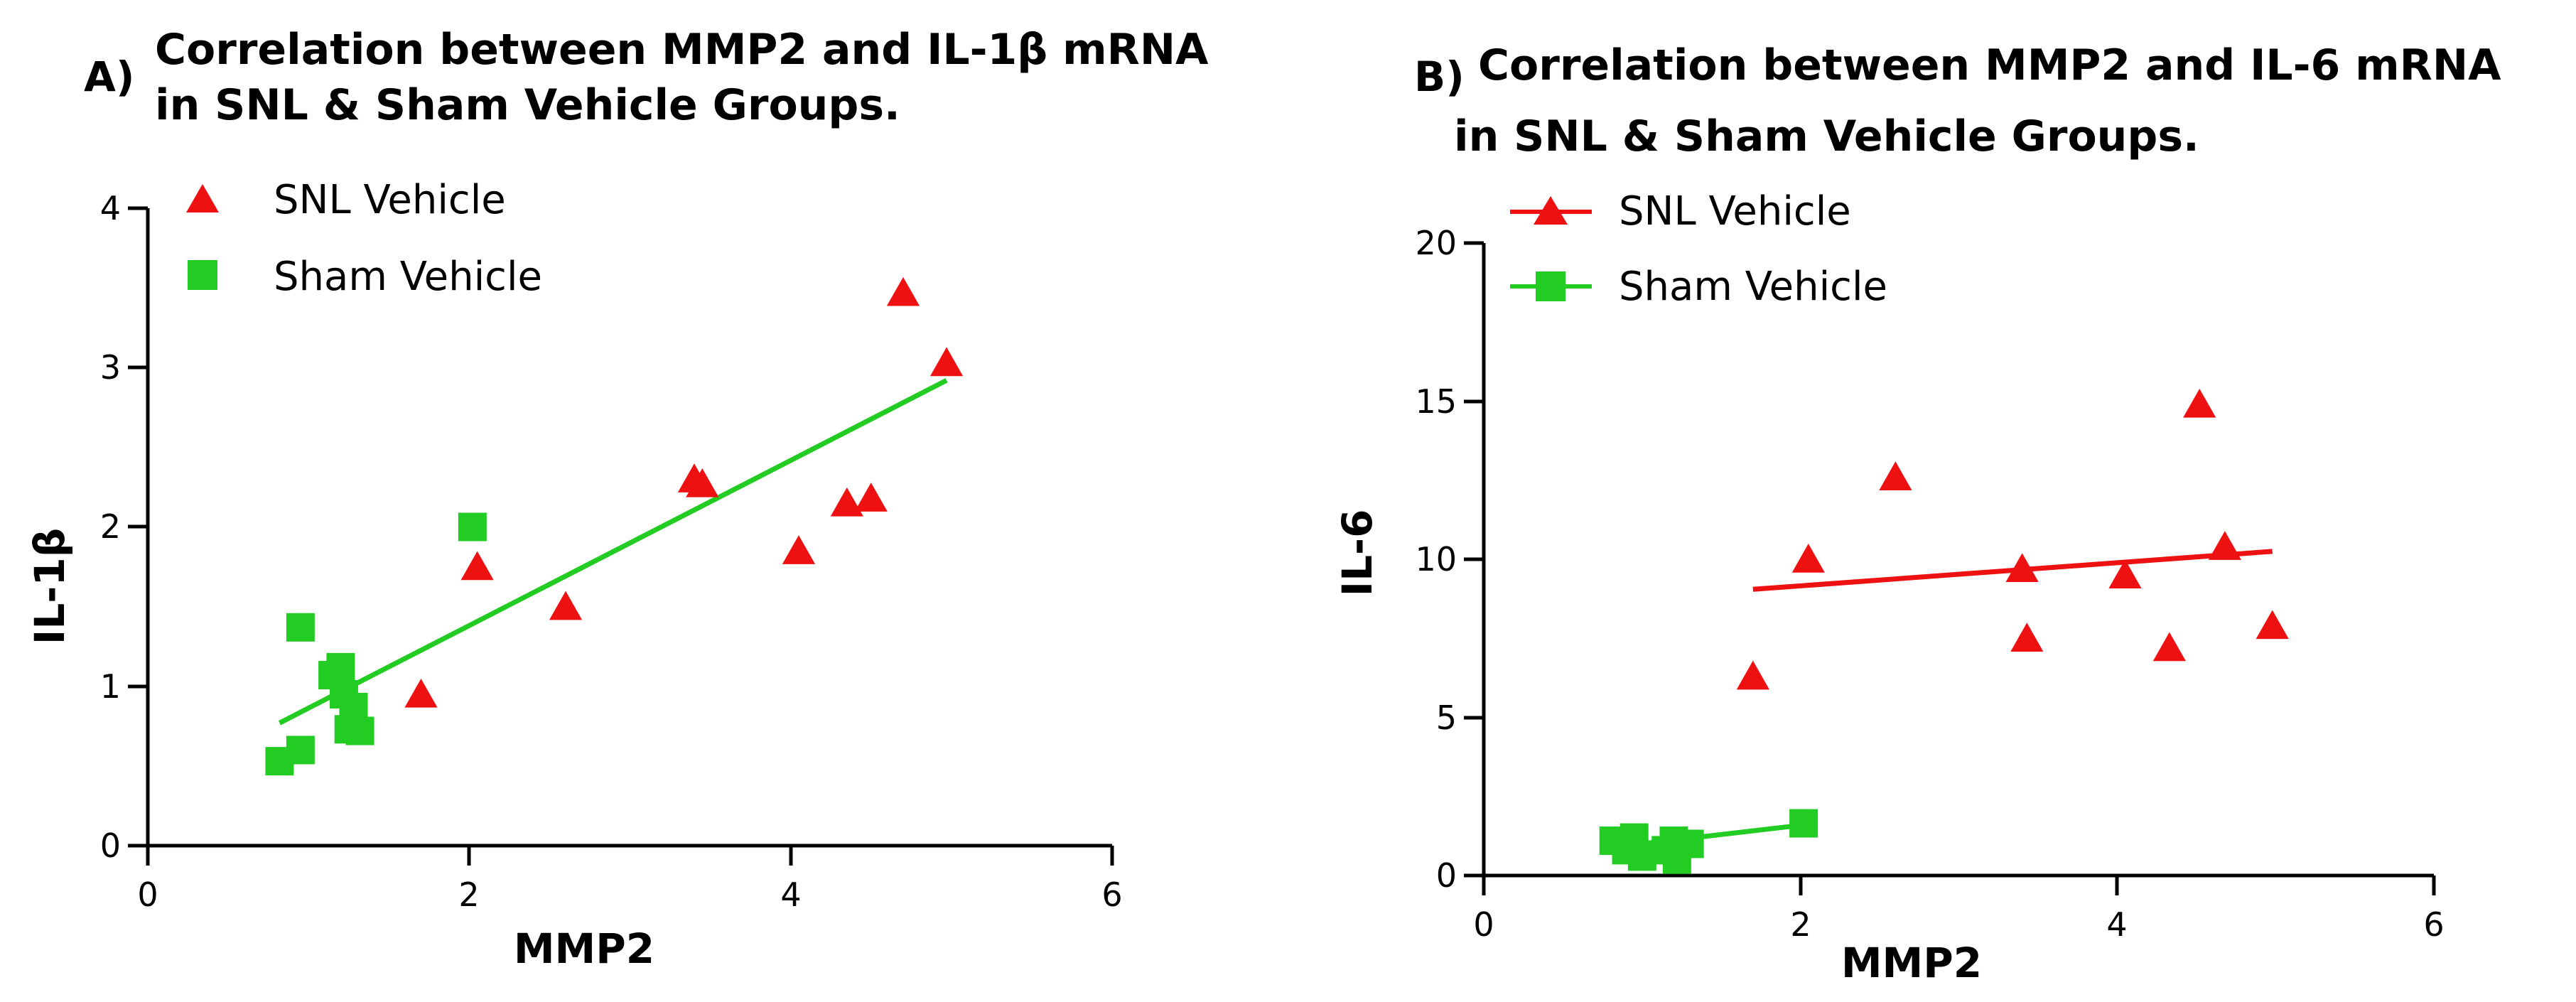  What do you see at coordinates (390, 200) in the screenshot?
I see `panel-a-legend-snl-label: SNL Vehicle` at bounding box center [390, 200].